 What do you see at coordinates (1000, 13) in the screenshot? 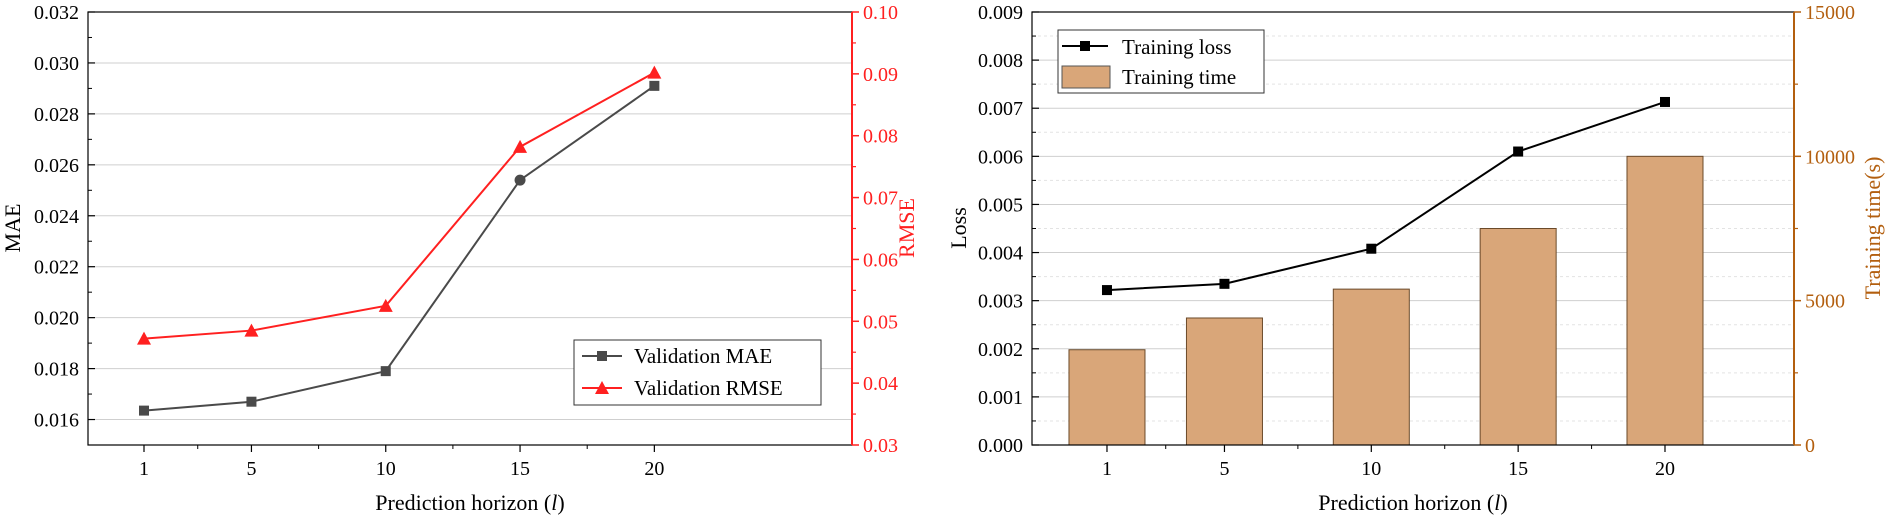
I see `y-tick-label: 0.009` at bounding box center [1000, 13].